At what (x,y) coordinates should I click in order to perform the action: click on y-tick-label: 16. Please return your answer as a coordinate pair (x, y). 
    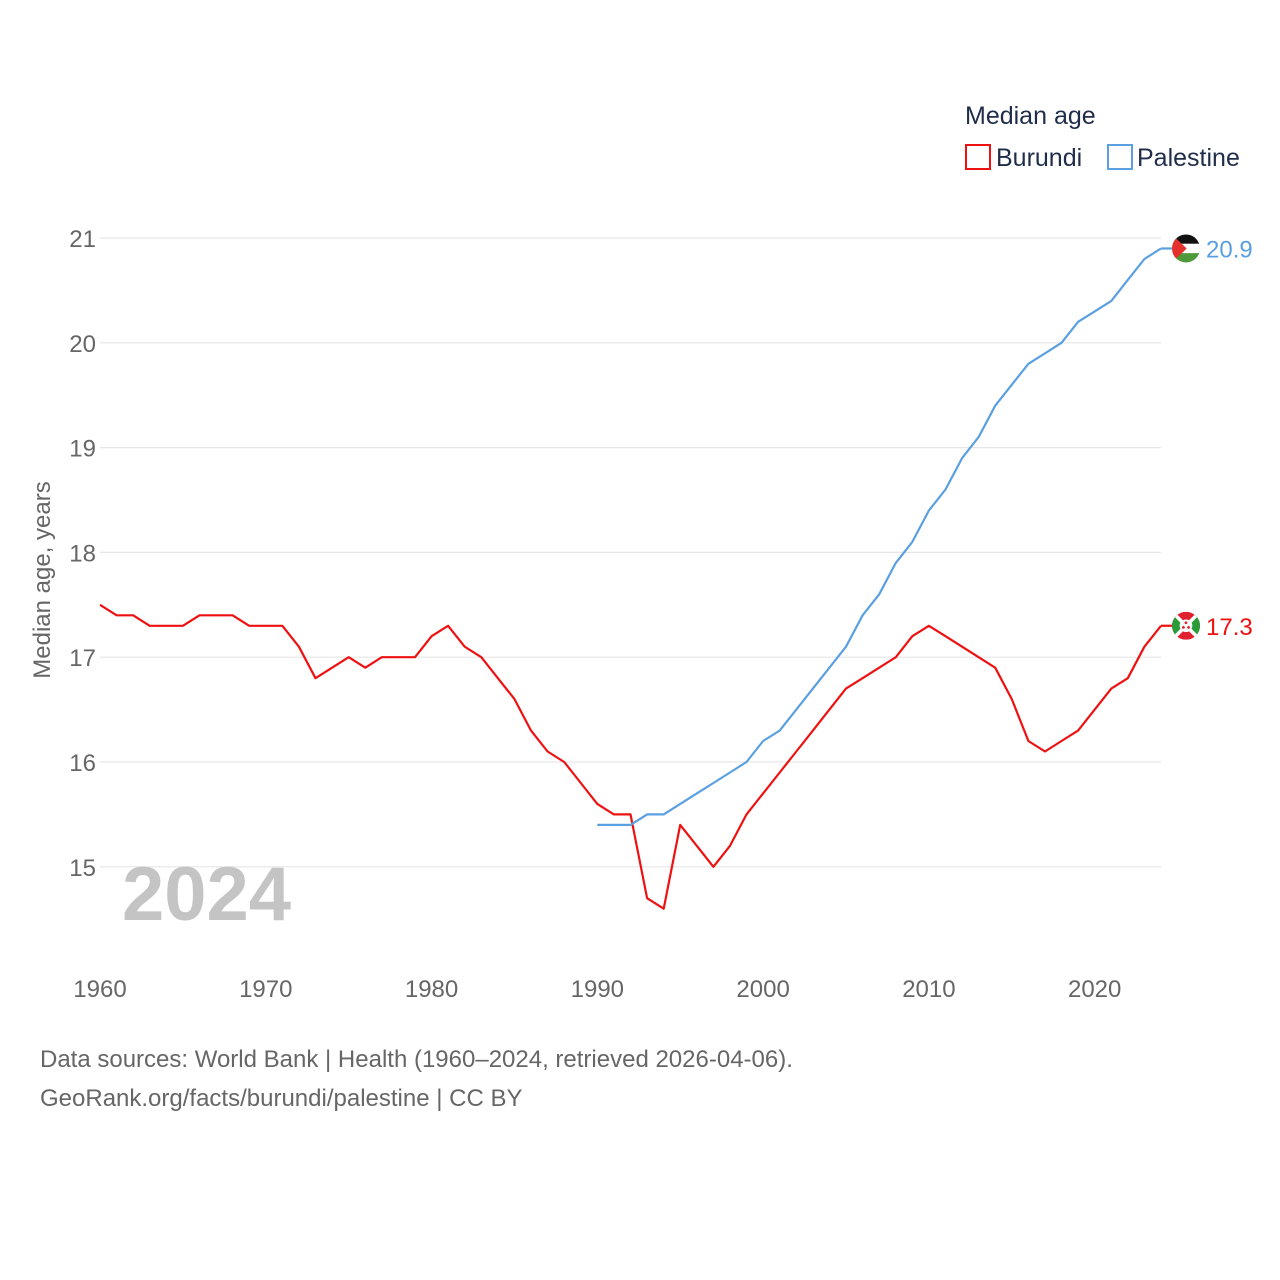
    Looking at the image, I should click on (82, 763).